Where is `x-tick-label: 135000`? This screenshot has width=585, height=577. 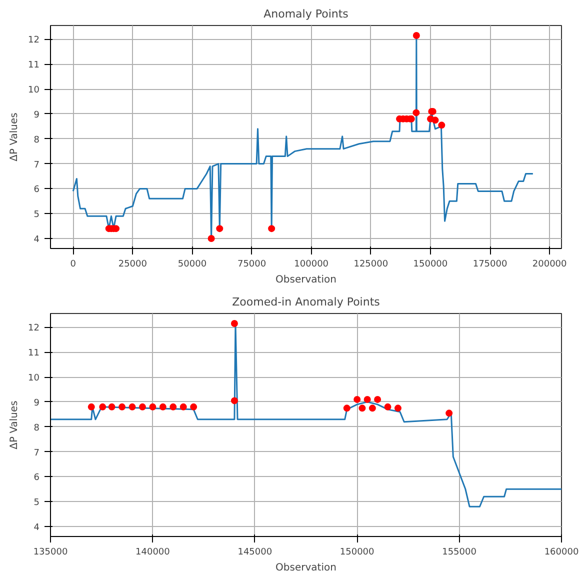 x-tick-label: 135000 is located at coordinates (50, 553).